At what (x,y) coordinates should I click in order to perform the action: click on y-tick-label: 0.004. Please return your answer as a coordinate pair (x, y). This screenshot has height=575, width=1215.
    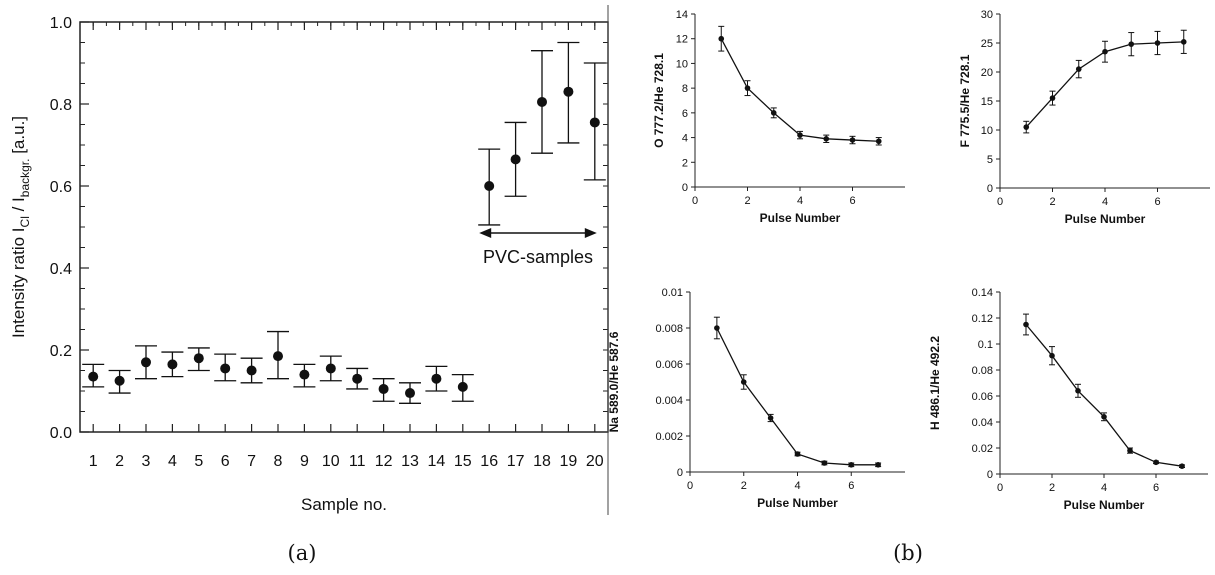
    Looking at the image, I should click on (669, 401).